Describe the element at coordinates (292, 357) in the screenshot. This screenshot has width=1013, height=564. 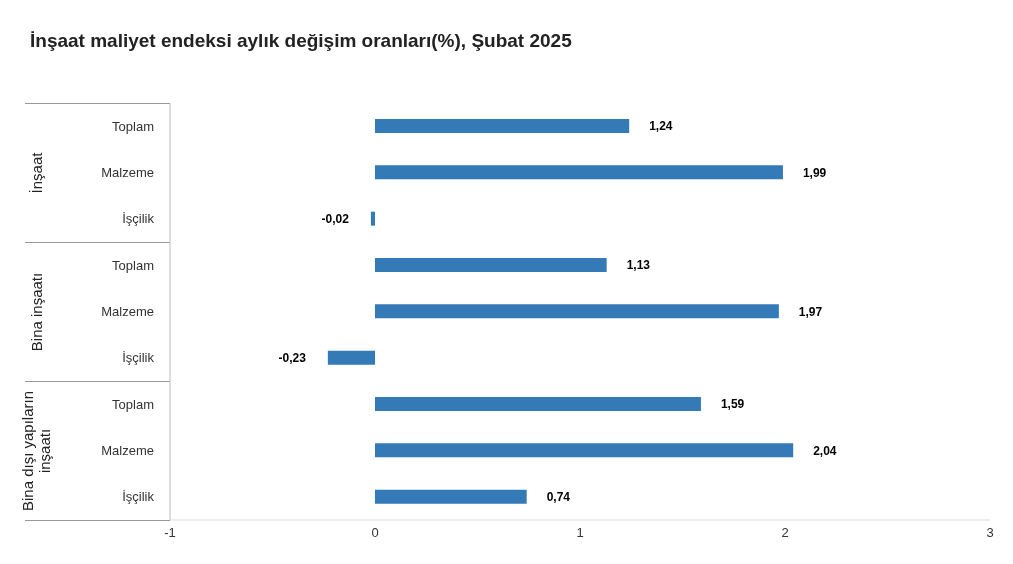
I see `data-label: -0,23` at that location.